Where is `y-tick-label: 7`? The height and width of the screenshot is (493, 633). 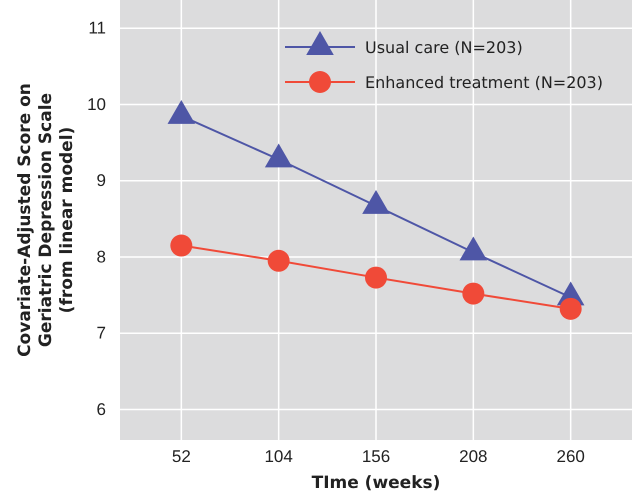 y-tick-label: 7 is located at coordinates (101, 333).